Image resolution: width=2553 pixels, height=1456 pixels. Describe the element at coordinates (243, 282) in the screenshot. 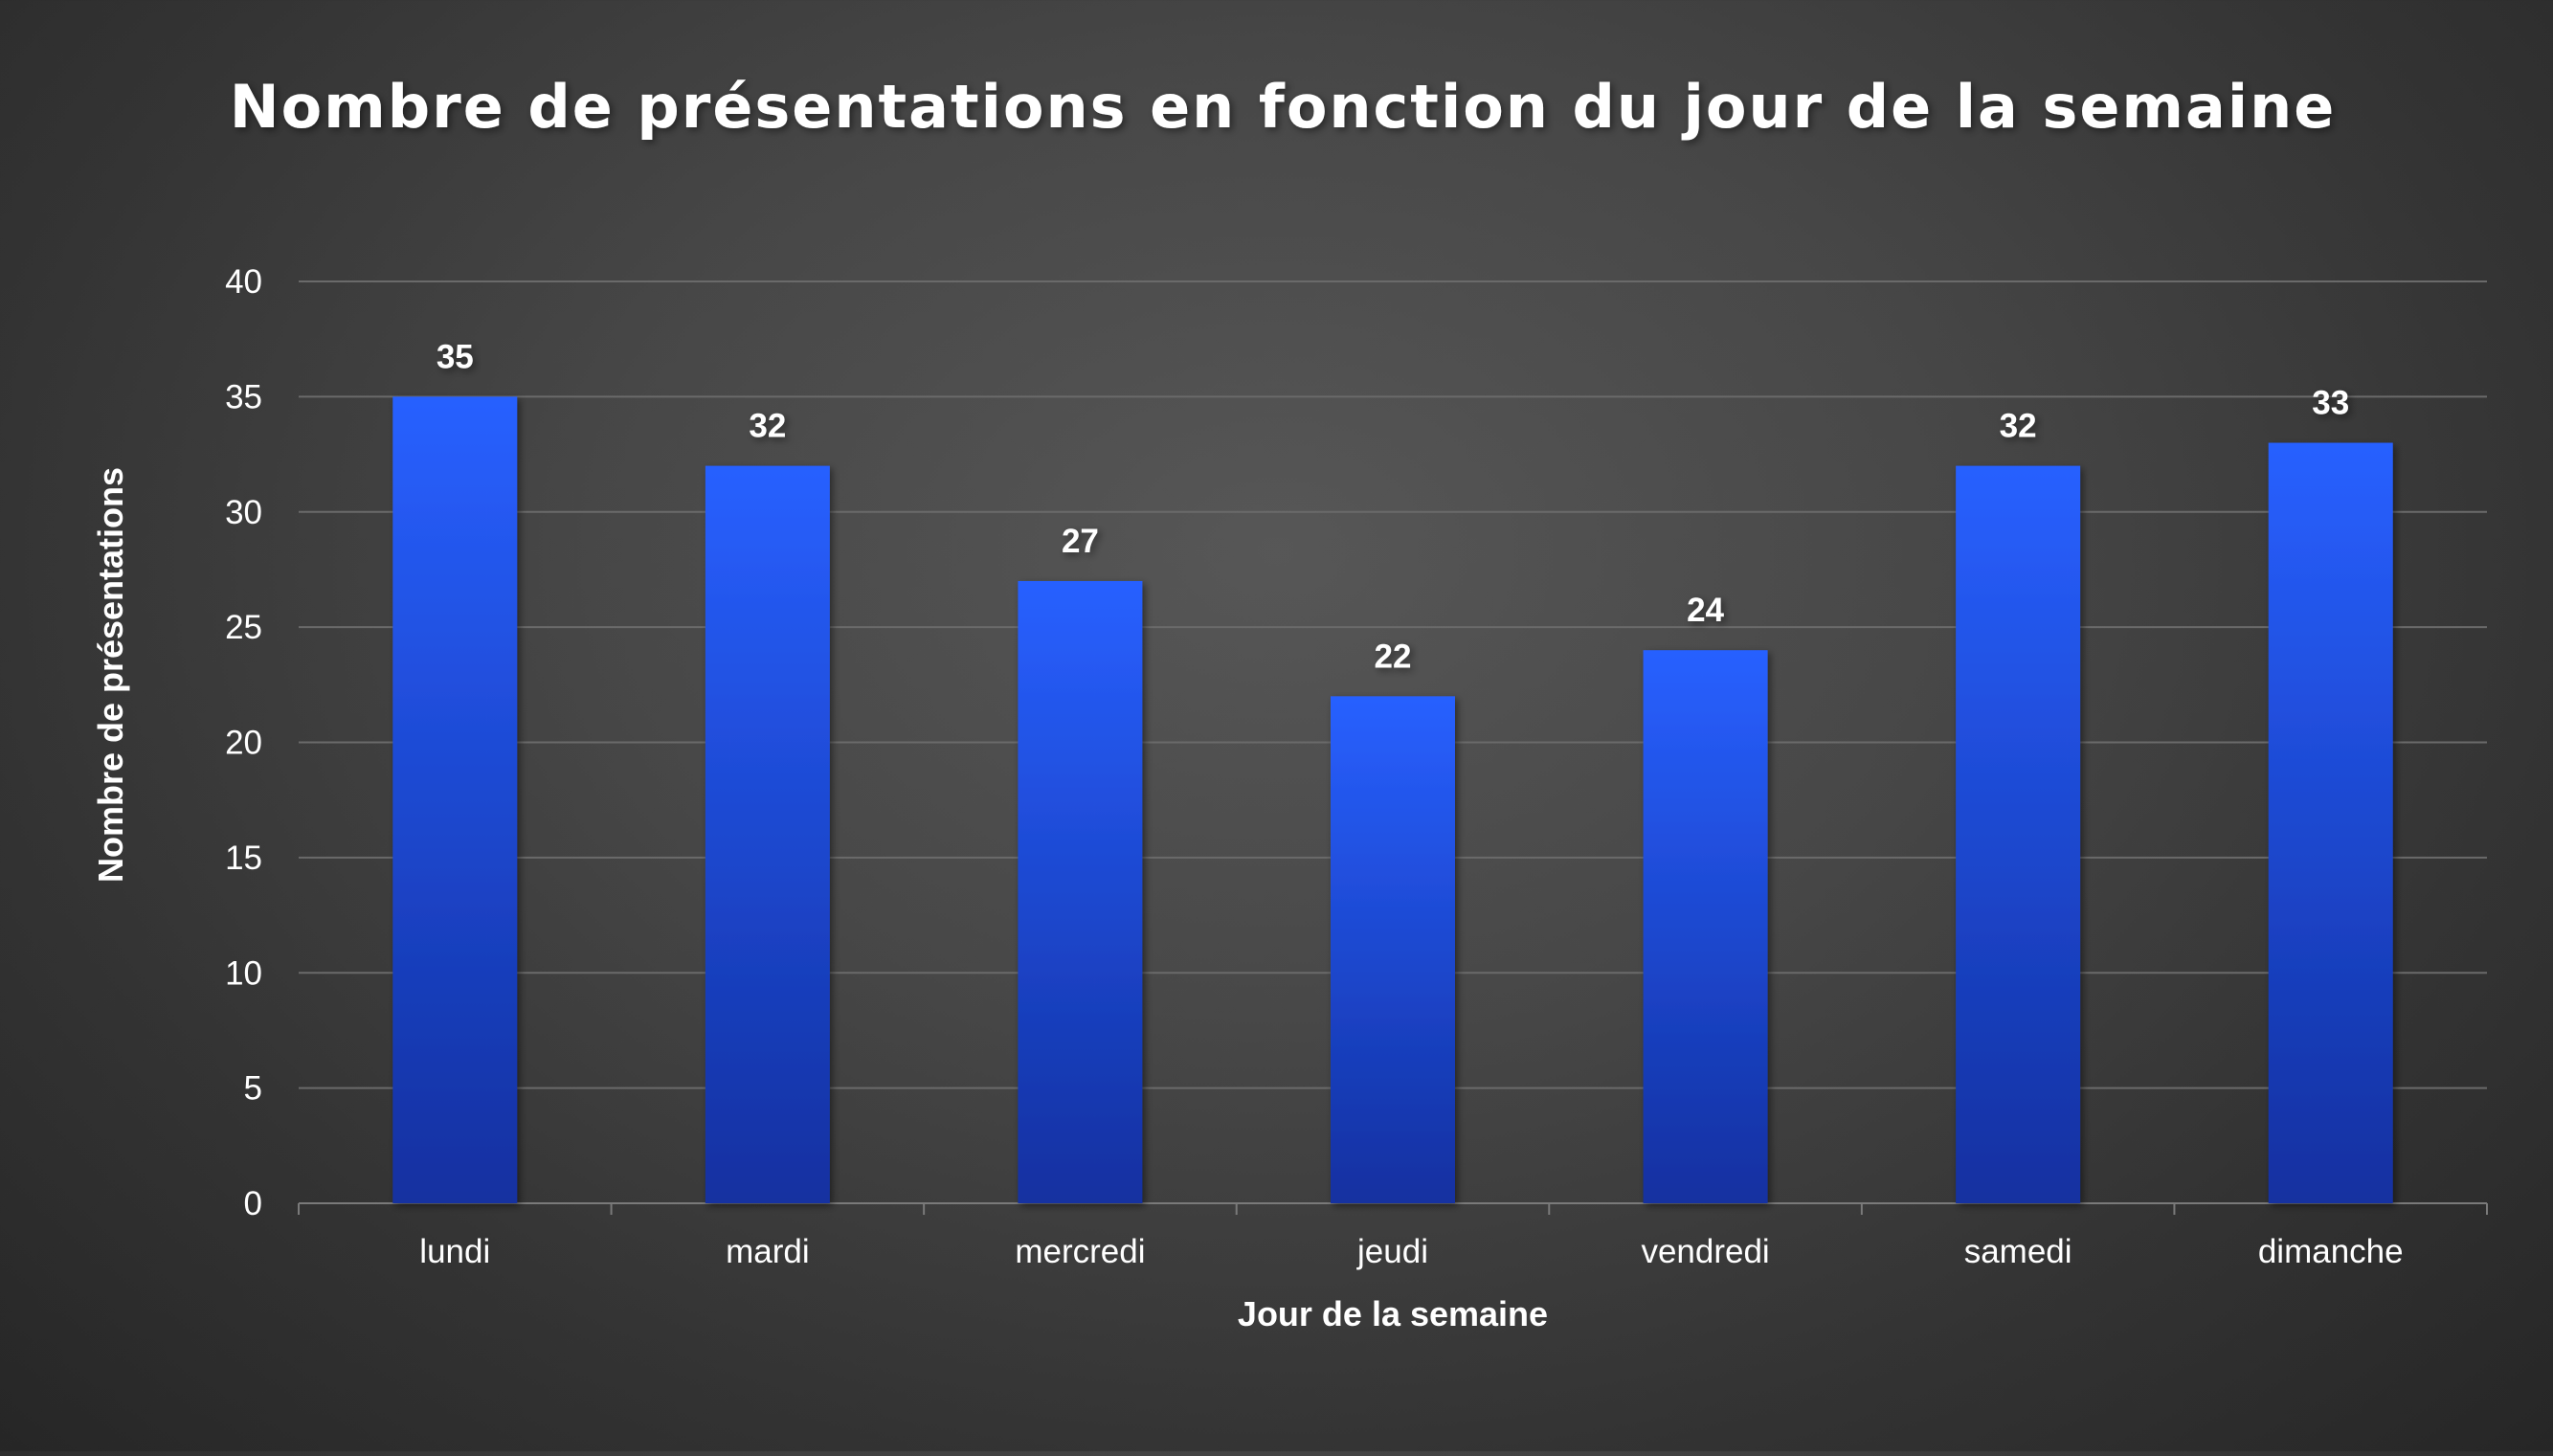

I see `y-tick-label: 40` at that location.